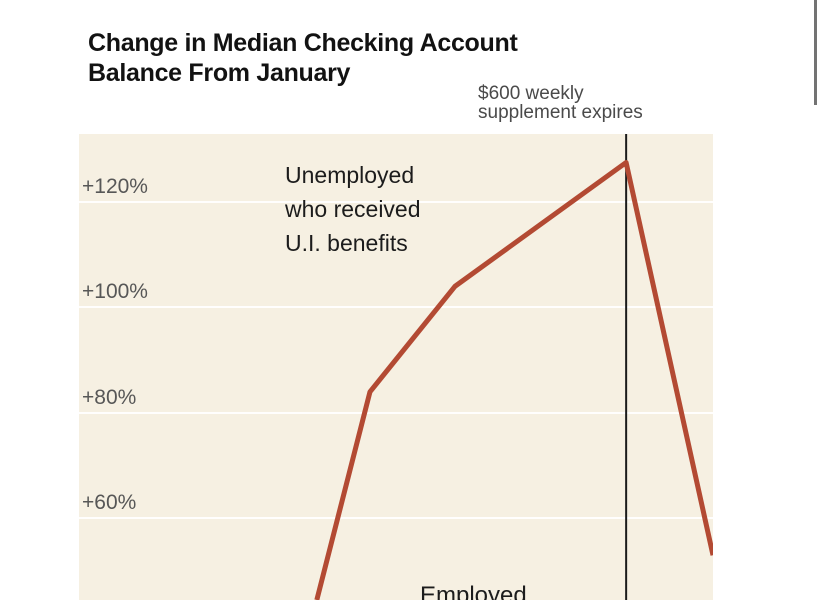 The image size is (817, 600). What do you see at coordinates (531, 93) in the screenshot?
I see `event-annotation-line-1: $600 weekly` at bounding box center [531, 93].